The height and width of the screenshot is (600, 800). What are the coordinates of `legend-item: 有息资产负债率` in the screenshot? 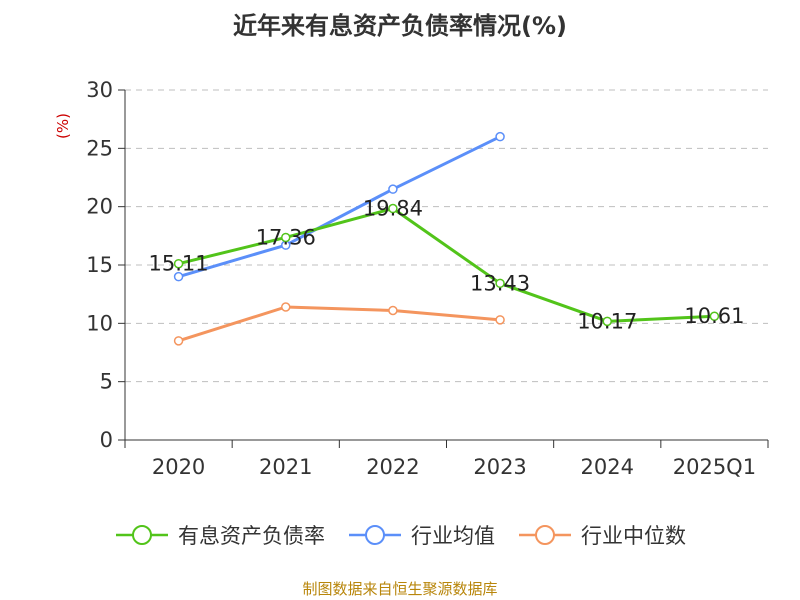 It's located at (219, 535).